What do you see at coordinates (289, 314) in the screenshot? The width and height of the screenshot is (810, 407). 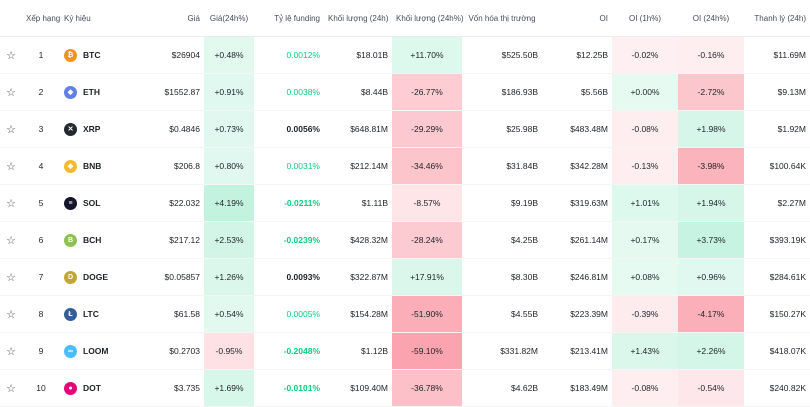 I see `funding-rate-cell: 0.0005%` at bounding box center [289, 314].